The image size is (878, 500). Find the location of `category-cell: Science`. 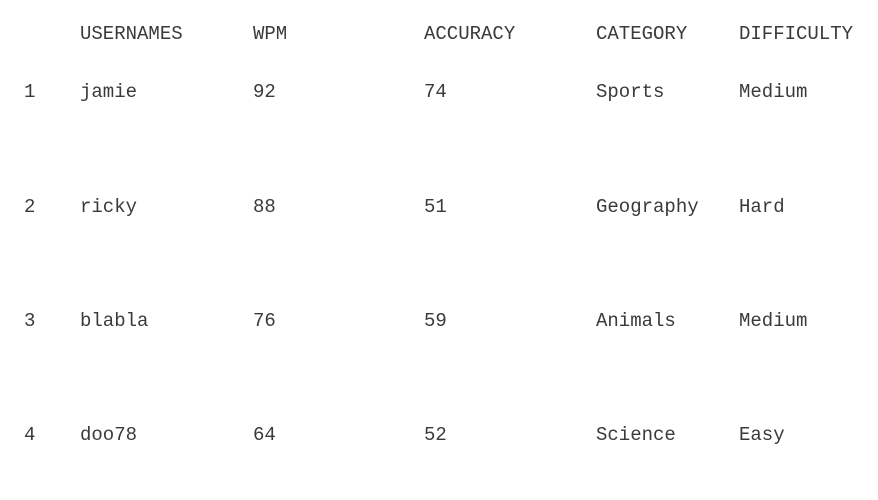

category-cell: Science is located at coordinates (636, 435).